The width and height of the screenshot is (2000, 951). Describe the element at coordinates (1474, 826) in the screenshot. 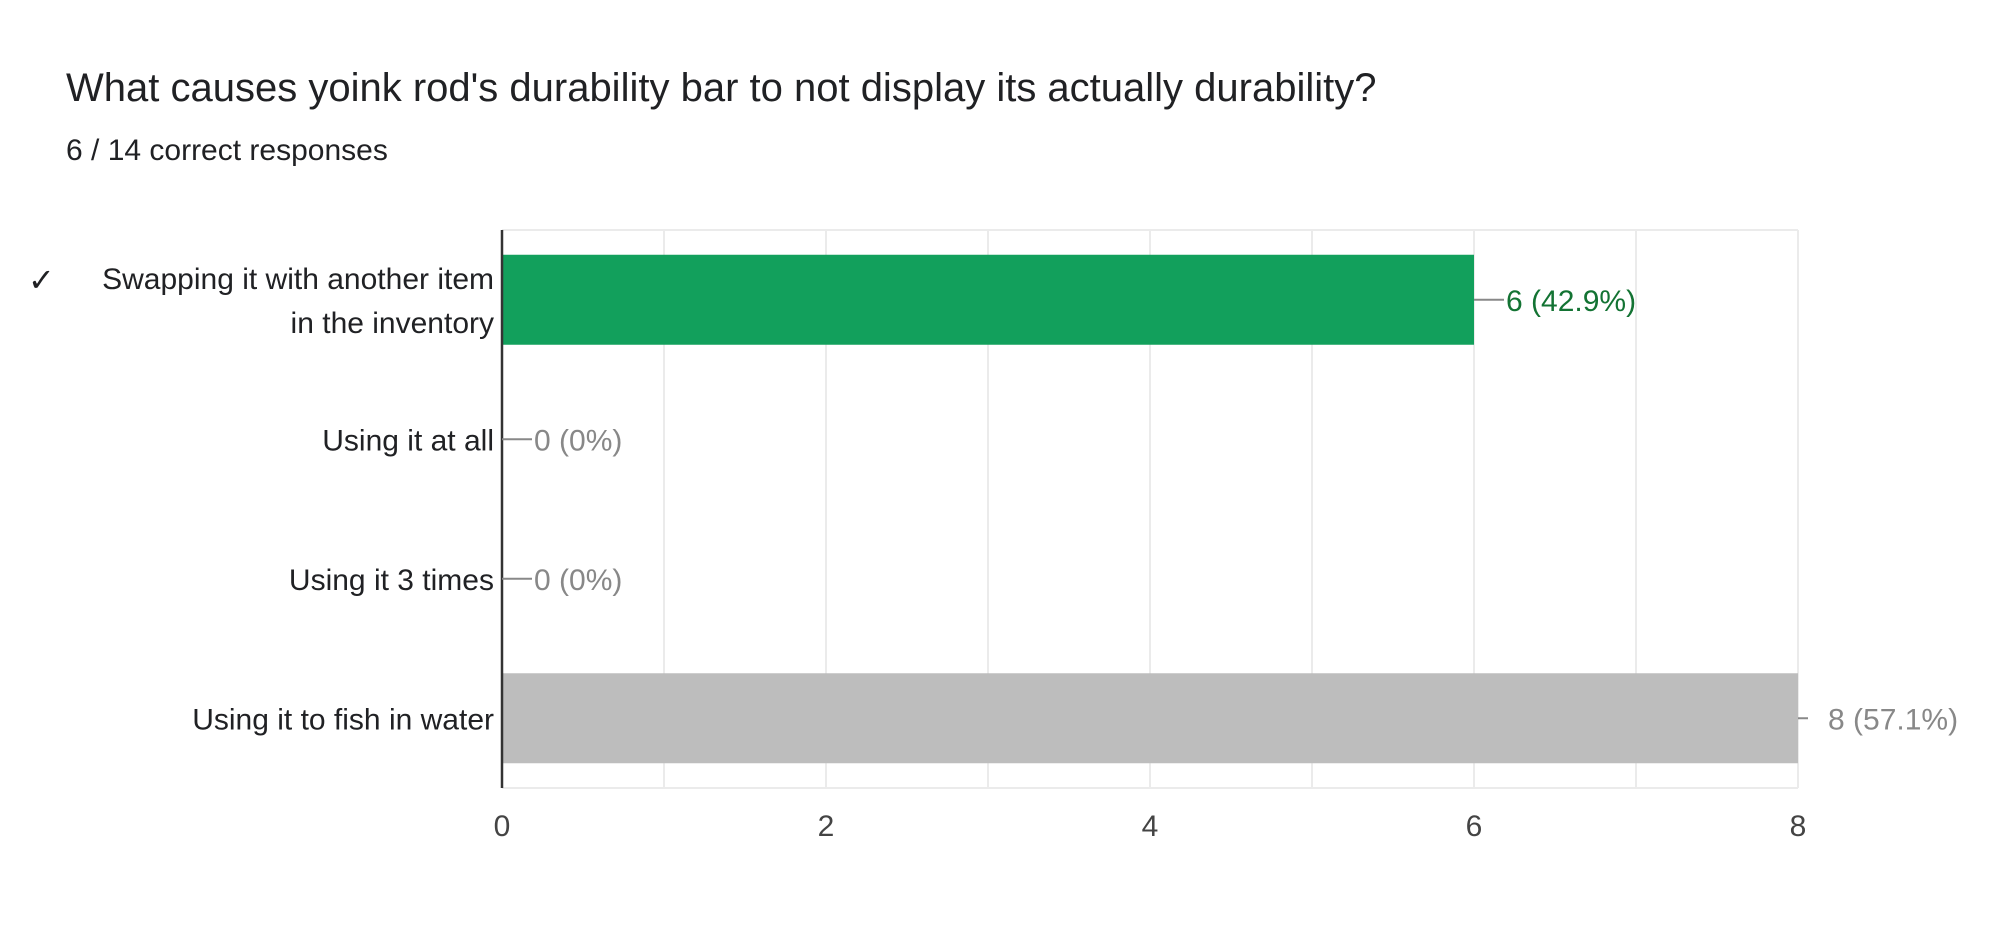

I see `x-tick-label: 6` at that location.